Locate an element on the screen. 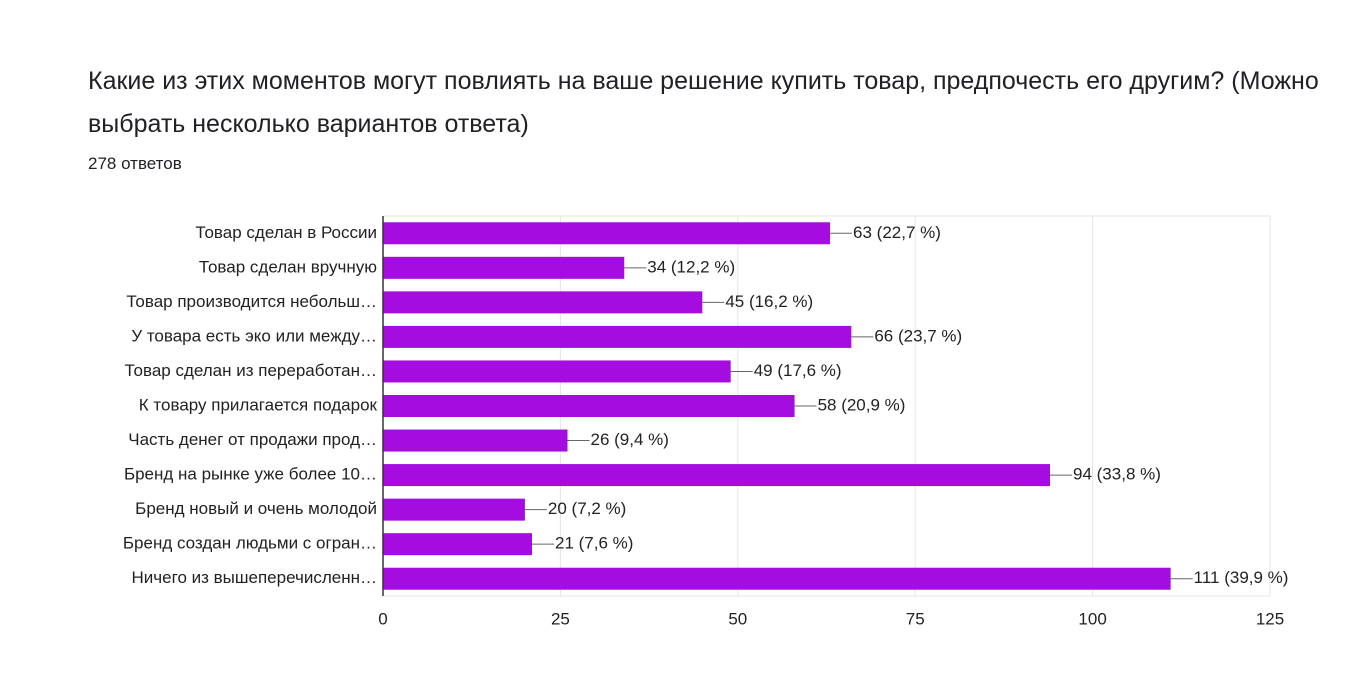  value-label: 63 (22,7 %) is located at coordinates (897, 232).